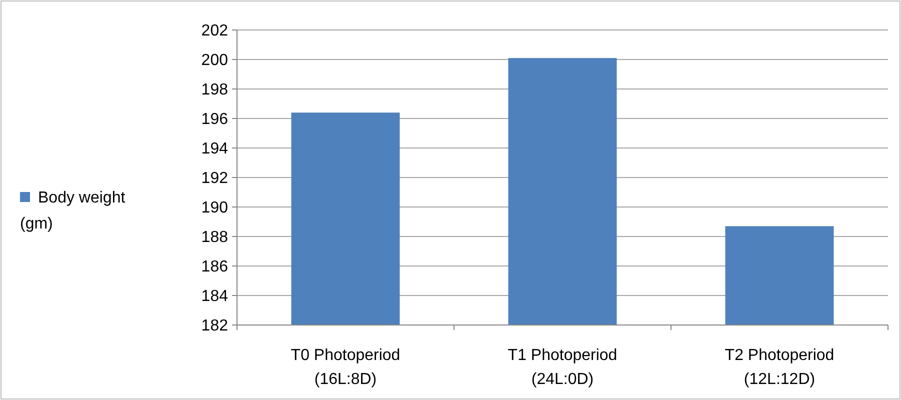 The height and width of the screenshot is (400, 901). I want to click on y-tick-label: 196, so click(214, 119).